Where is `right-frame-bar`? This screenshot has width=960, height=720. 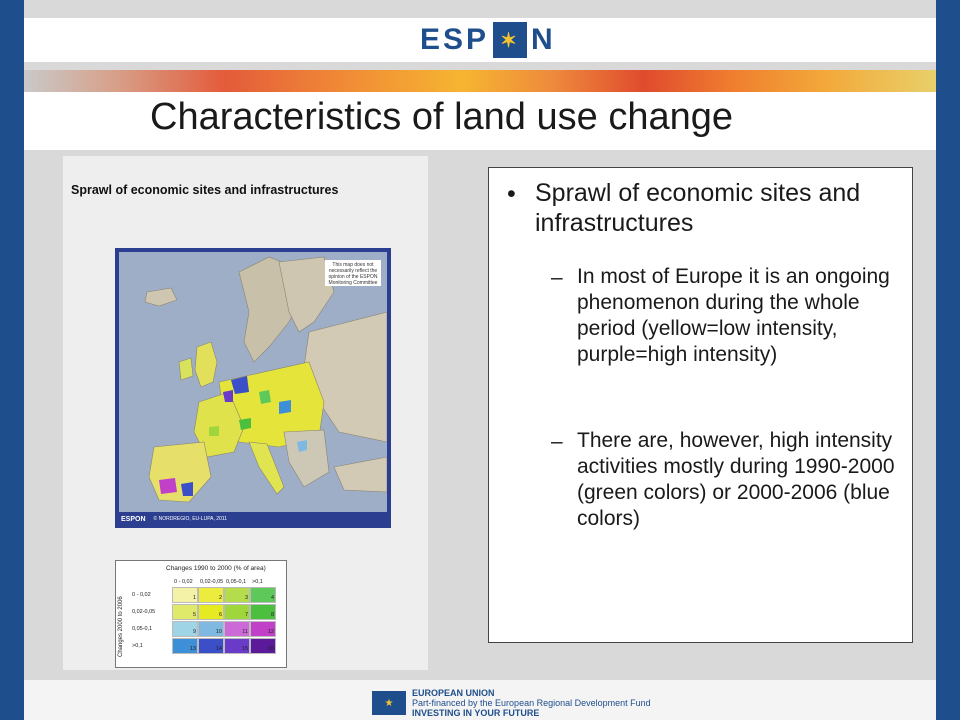
right-frame-bar is located at coordinates (948, 360).